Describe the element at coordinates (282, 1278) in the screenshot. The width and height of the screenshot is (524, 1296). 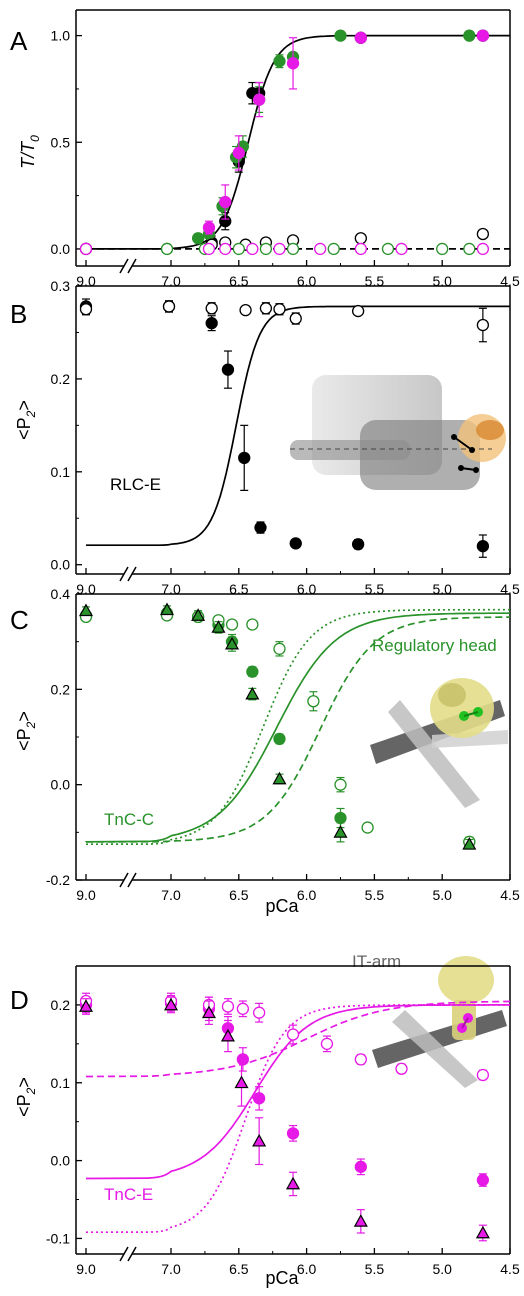
I see `x-axis-label: pCa` at that location.